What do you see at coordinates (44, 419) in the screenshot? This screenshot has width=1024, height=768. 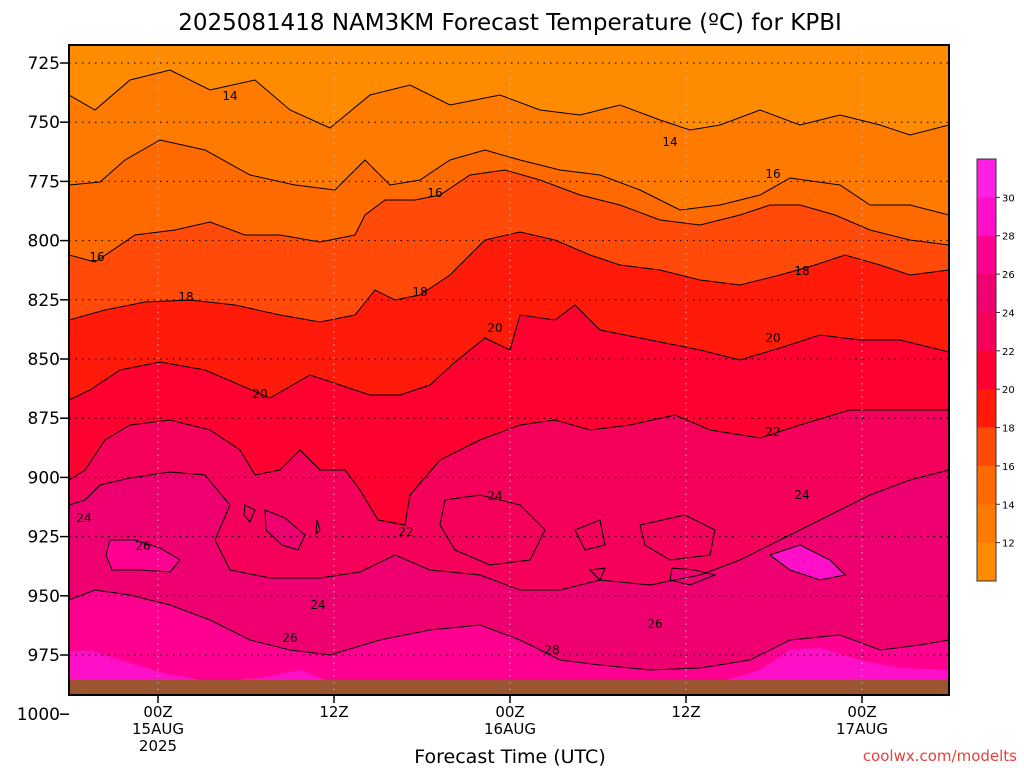 I see `y-tick-label: 875` at bounding box center [44, 419].